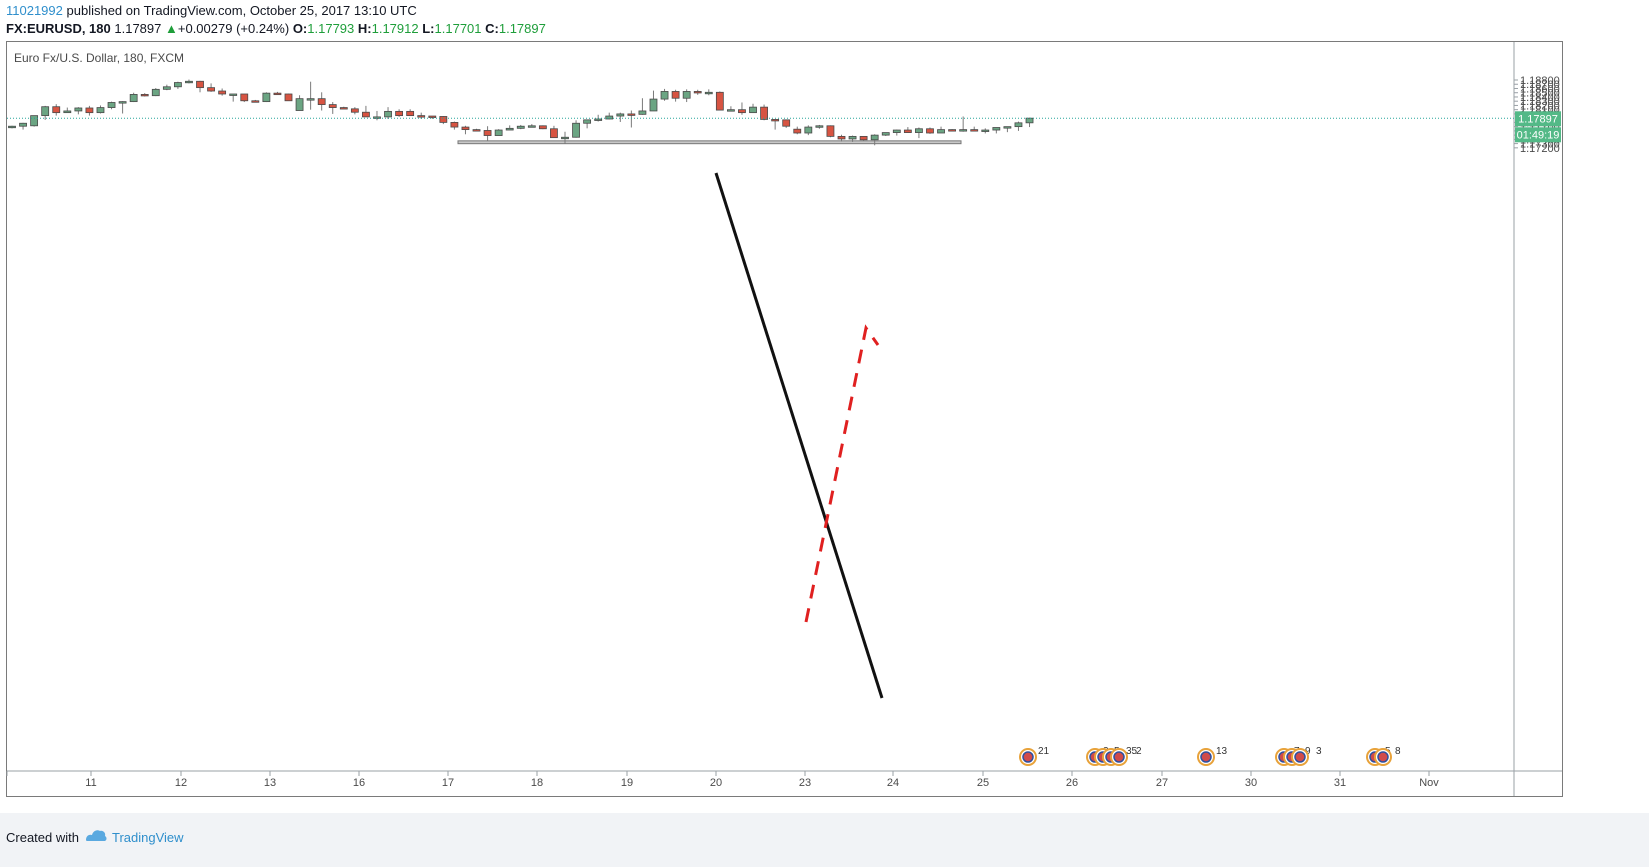 The height and width of the screenshot is (867, 1649). What do you see at coordinates (824, 840) in the screenshot?
I see `footer: Created with TradingView` at bounding box center [824, 840].